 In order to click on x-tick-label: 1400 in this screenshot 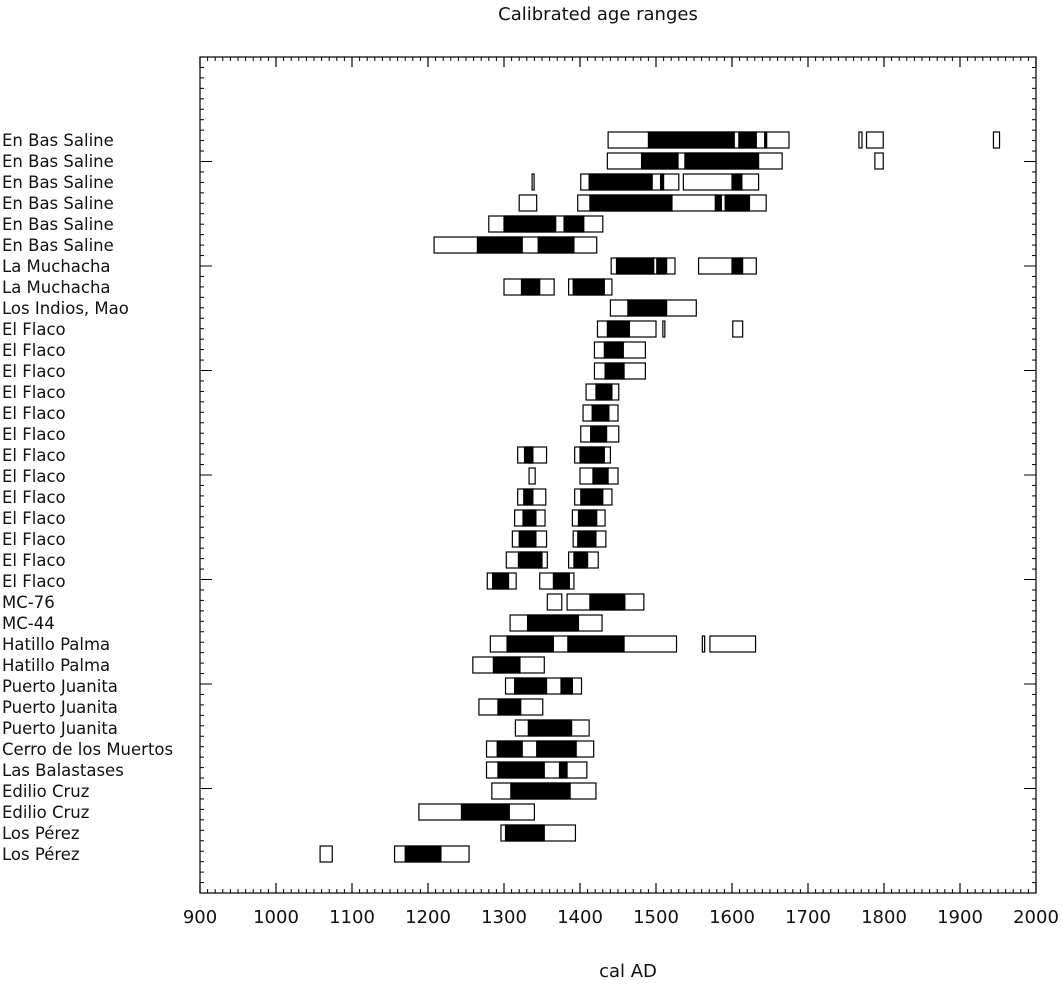, I will do `click(580, 917)`.